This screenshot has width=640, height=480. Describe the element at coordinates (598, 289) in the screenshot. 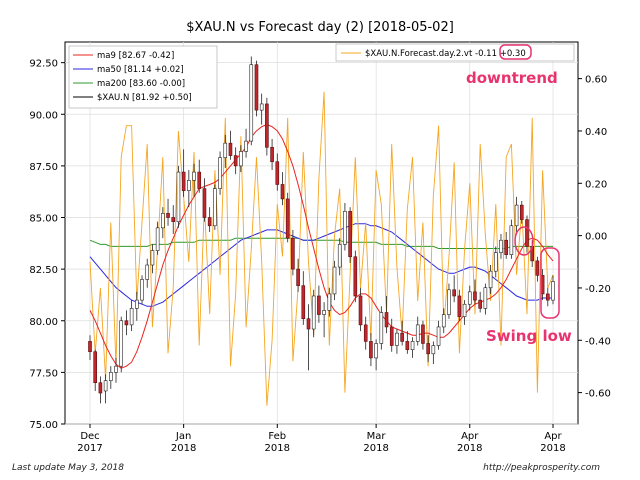

I see `y-right-tick-label: -0.20` at that location.